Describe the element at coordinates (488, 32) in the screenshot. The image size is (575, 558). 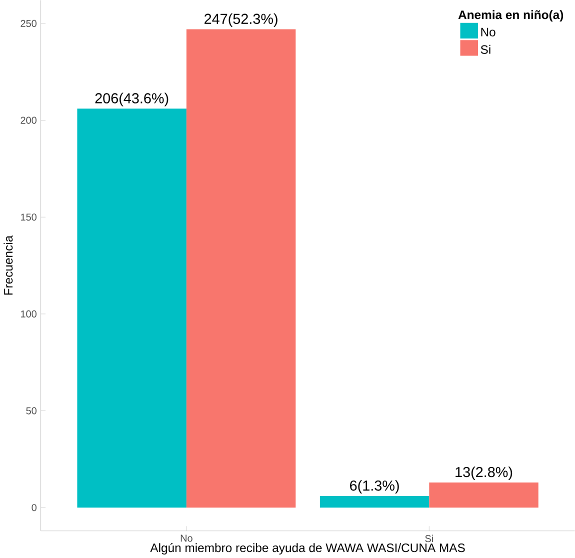
I see `legend-label: No` at that location.